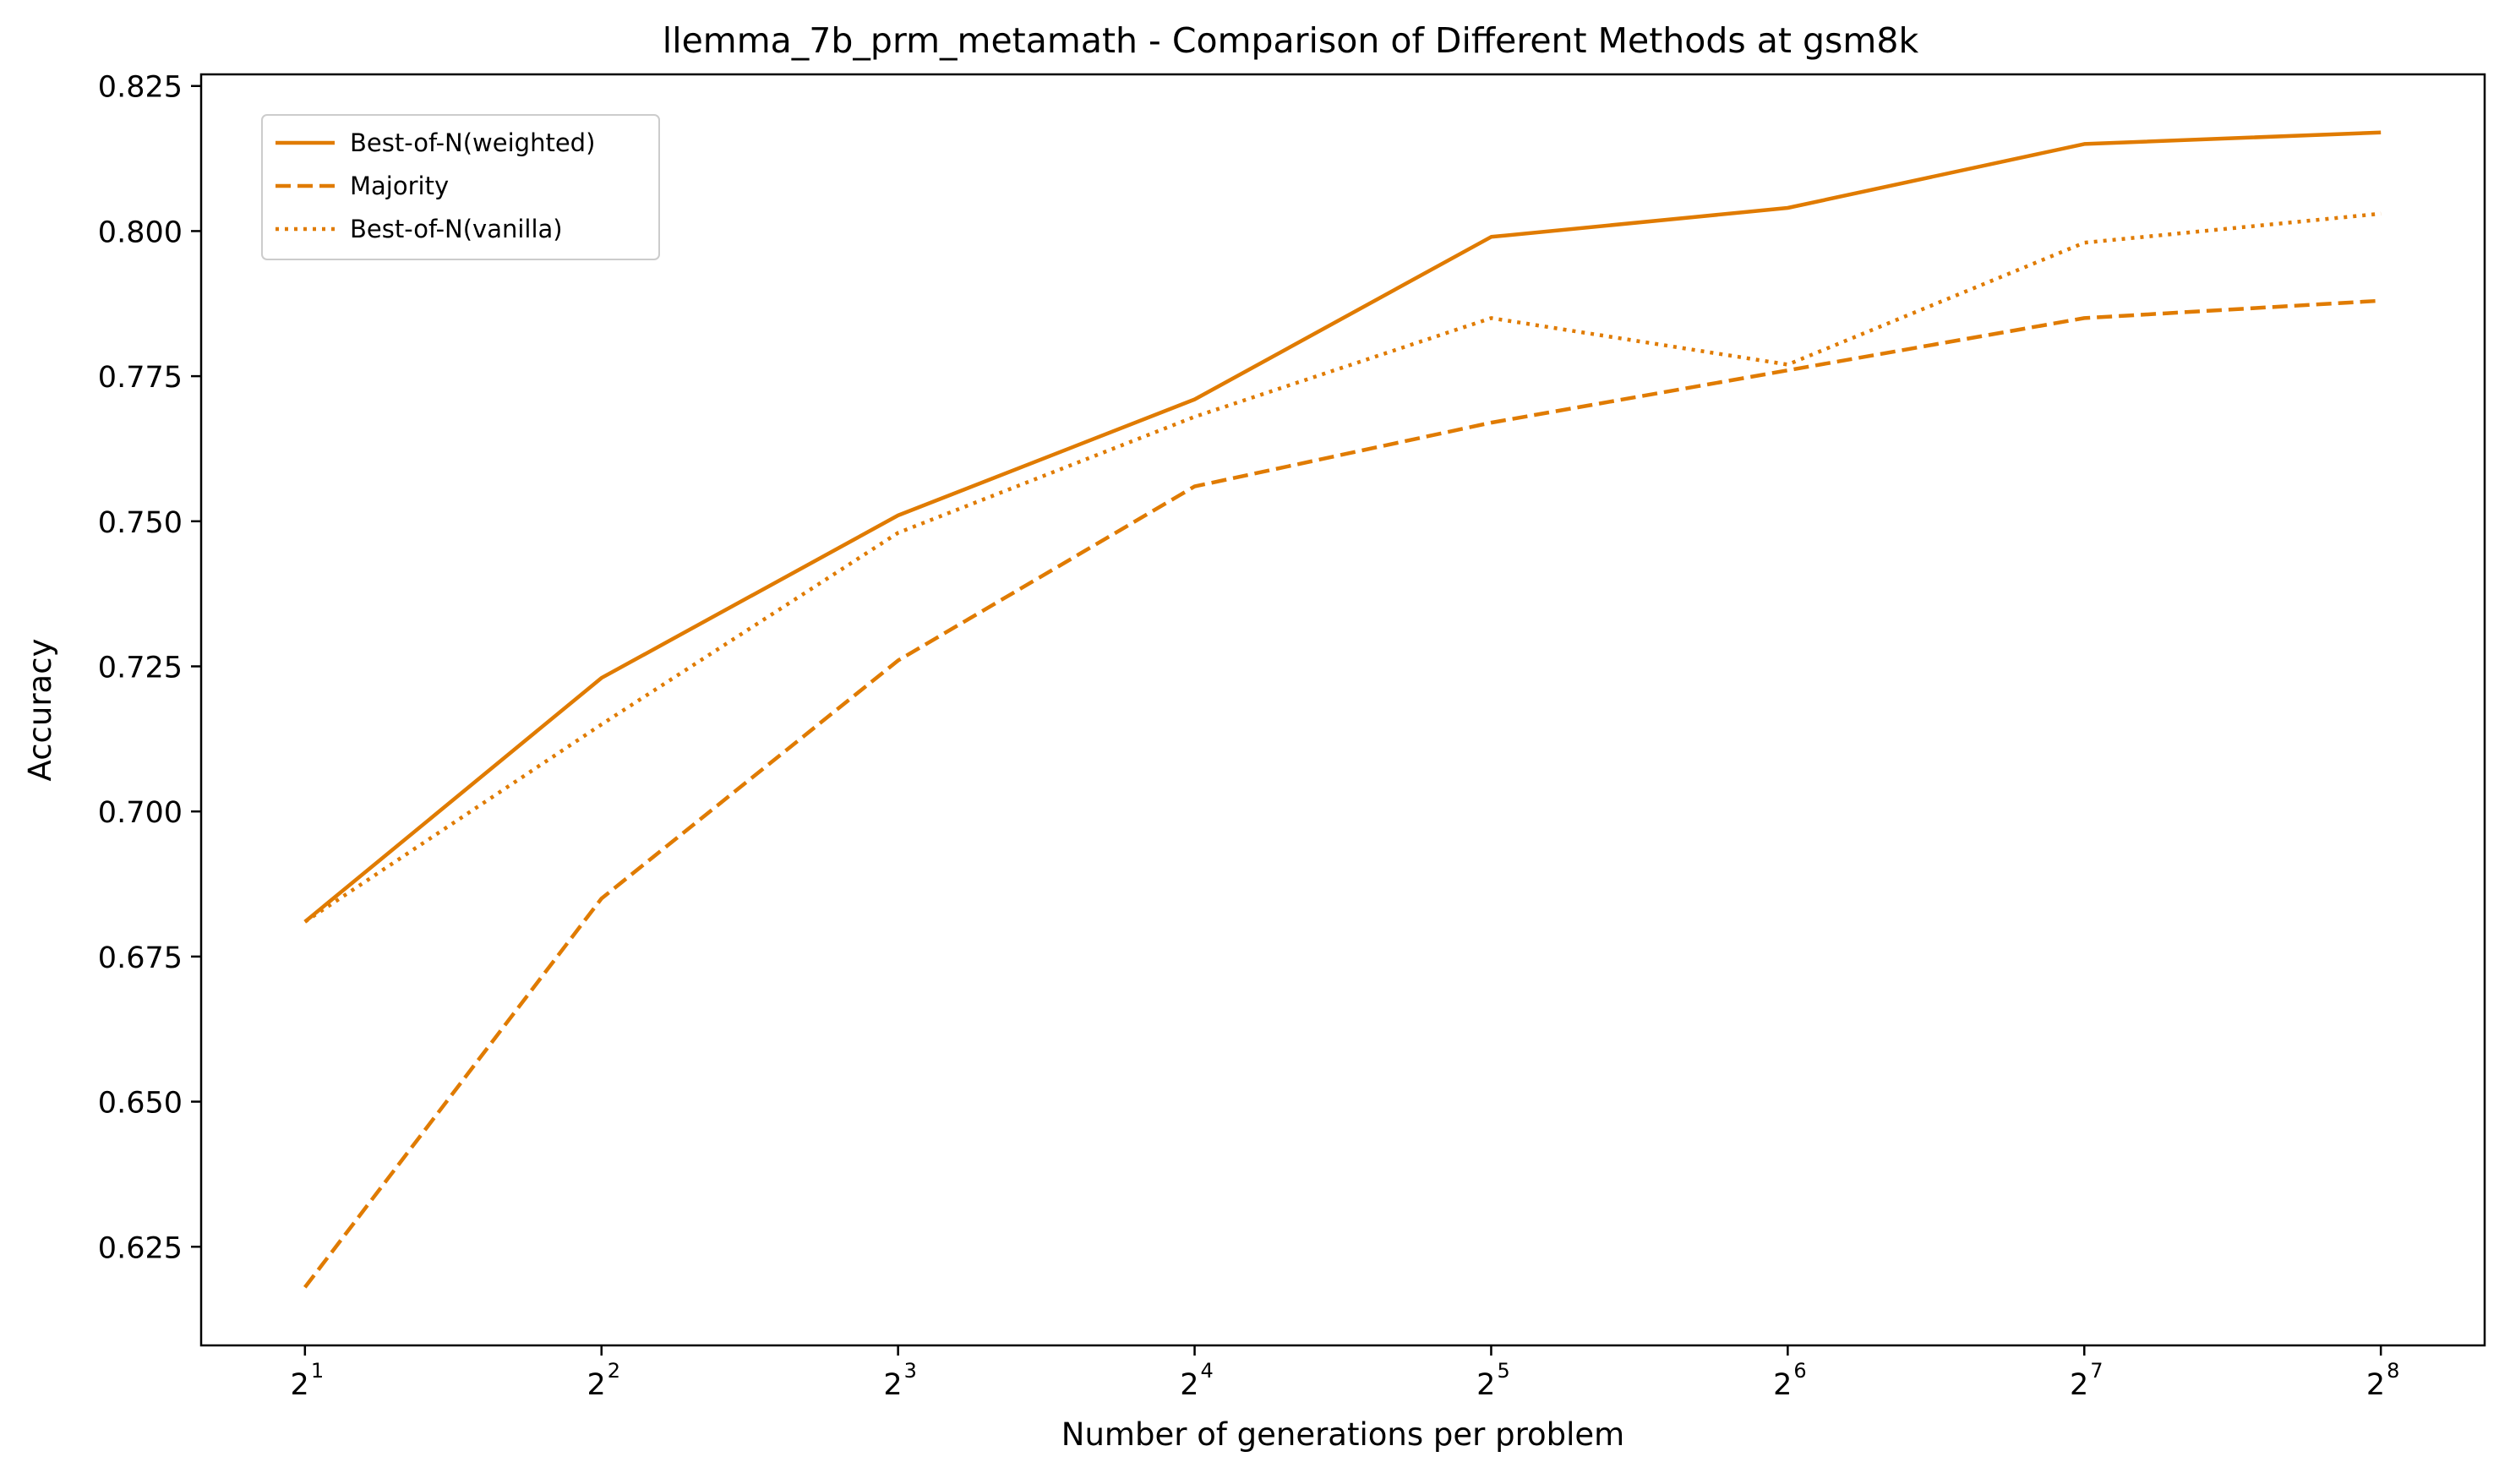 This screenshot has height=1484, width=2510. I want to click on x-tick-label-exponent: 7, so click(2097, 1371).